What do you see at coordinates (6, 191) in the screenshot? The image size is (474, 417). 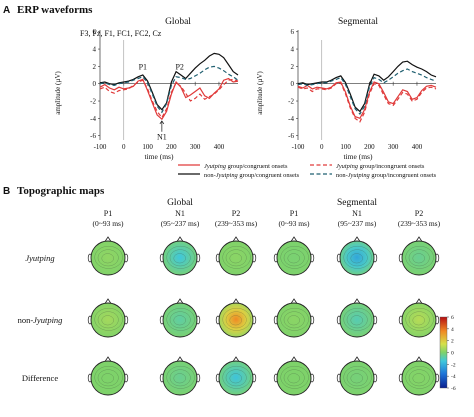 I see `section-b-letter: B` at bounding box center [6, 191].